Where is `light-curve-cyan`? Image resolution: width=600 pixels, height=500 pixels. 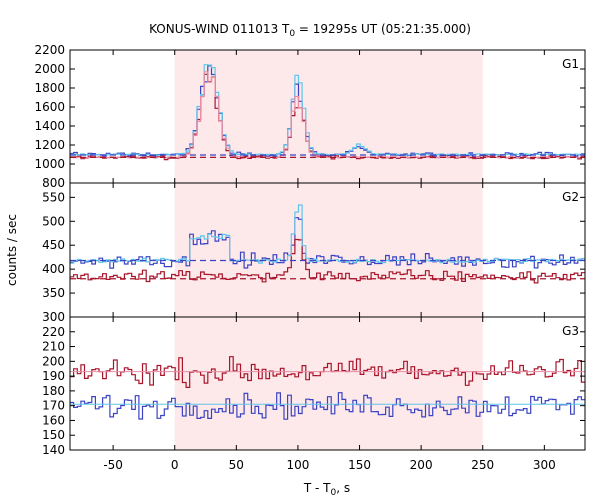
light-curve-cyan is located at coordinates (327, 234).